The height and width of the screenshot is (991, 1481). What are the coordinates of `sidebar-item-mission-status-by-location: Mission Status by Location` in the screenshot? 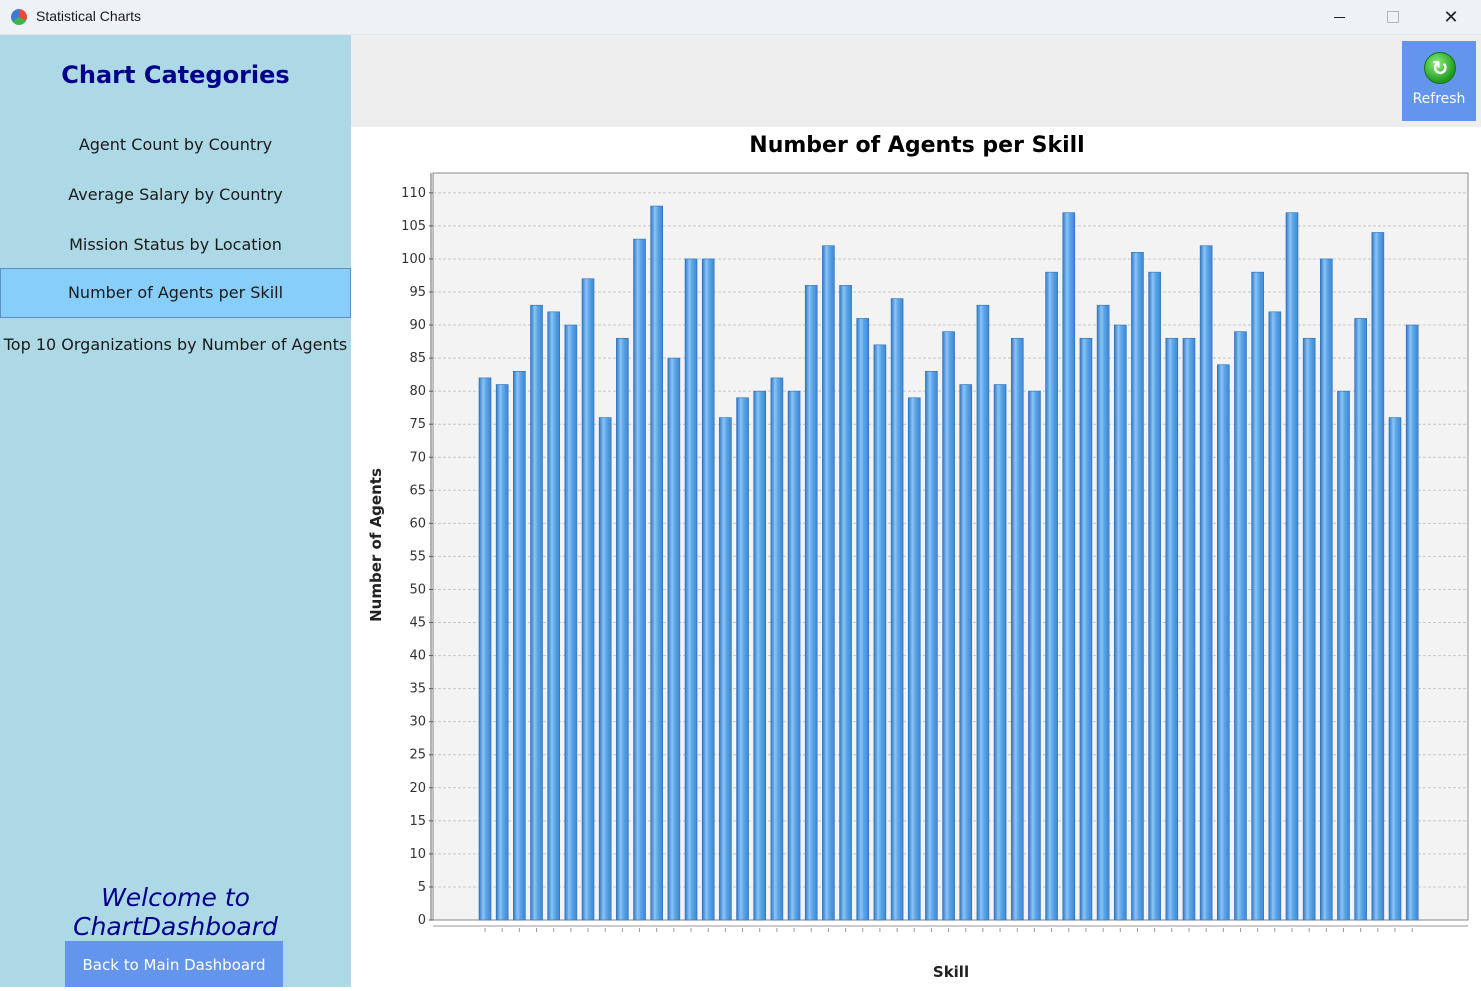 It's located at (175, 244).